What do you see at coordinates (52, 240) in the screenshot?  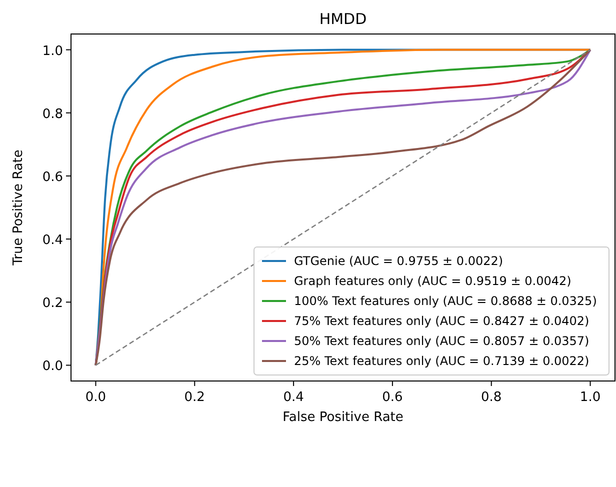 I see `y-tick-label: 0.4` at bounding box center [52, 240].